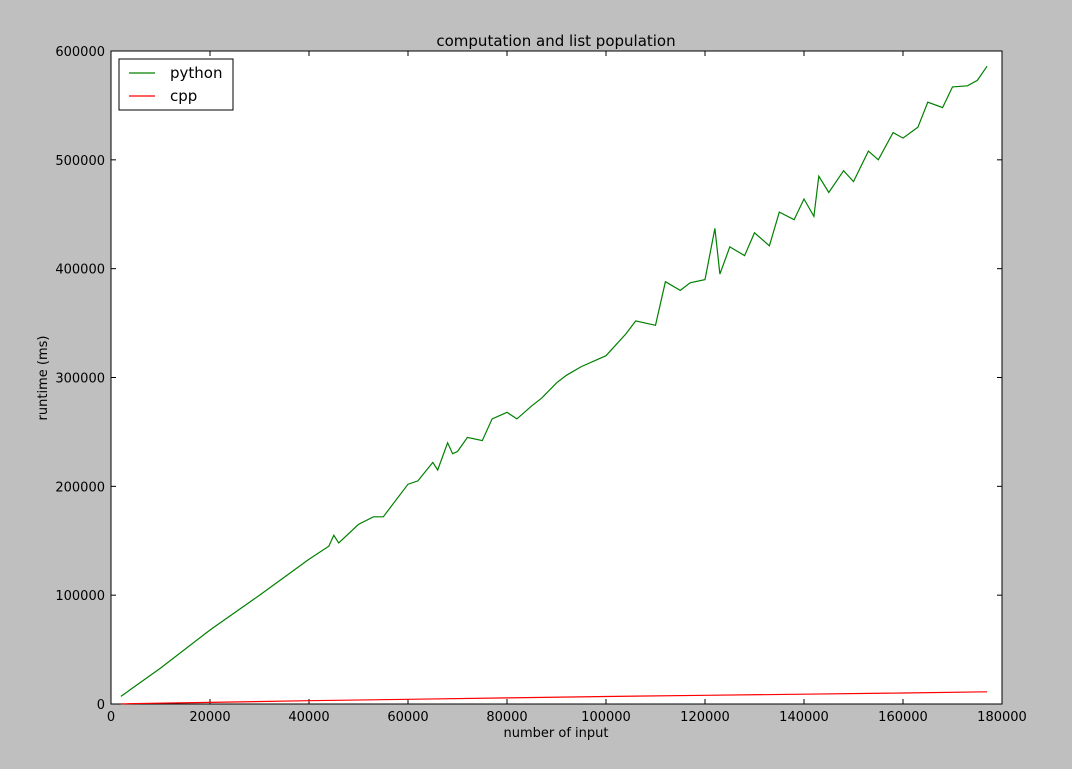  Describe the element at coordinates (506, 717) in the screenshot. I see `x-tick-label: 80000` at that location.